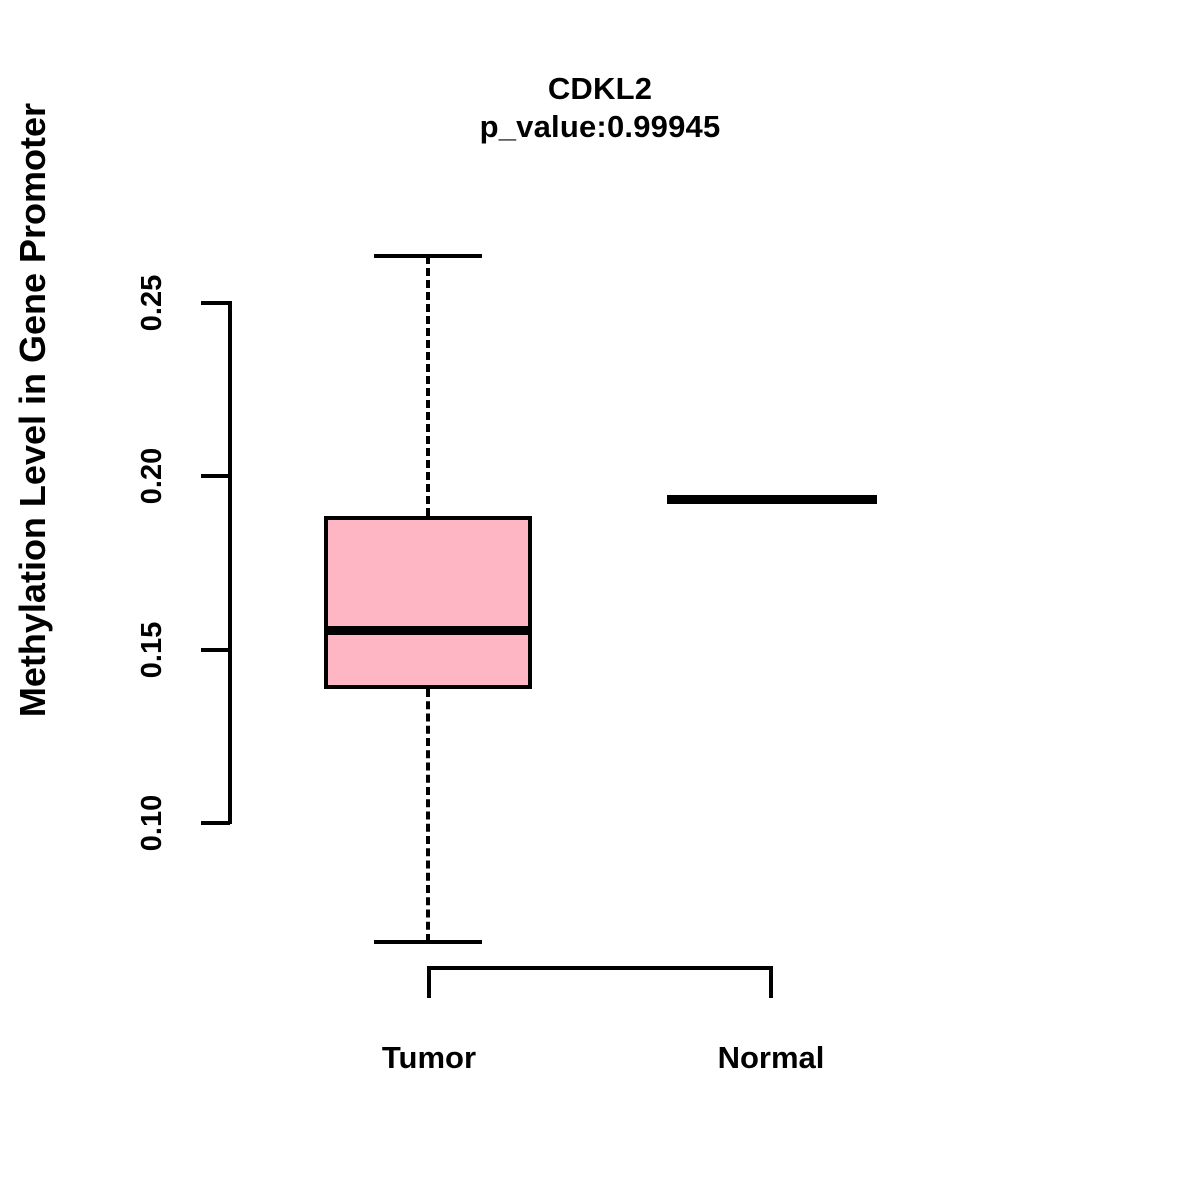 The width and height of the screenshot is (1200, 1200). Describe the element at coordinates (215, 823) in the screenshot. I see `y-axis-tick-0.10` at that location.